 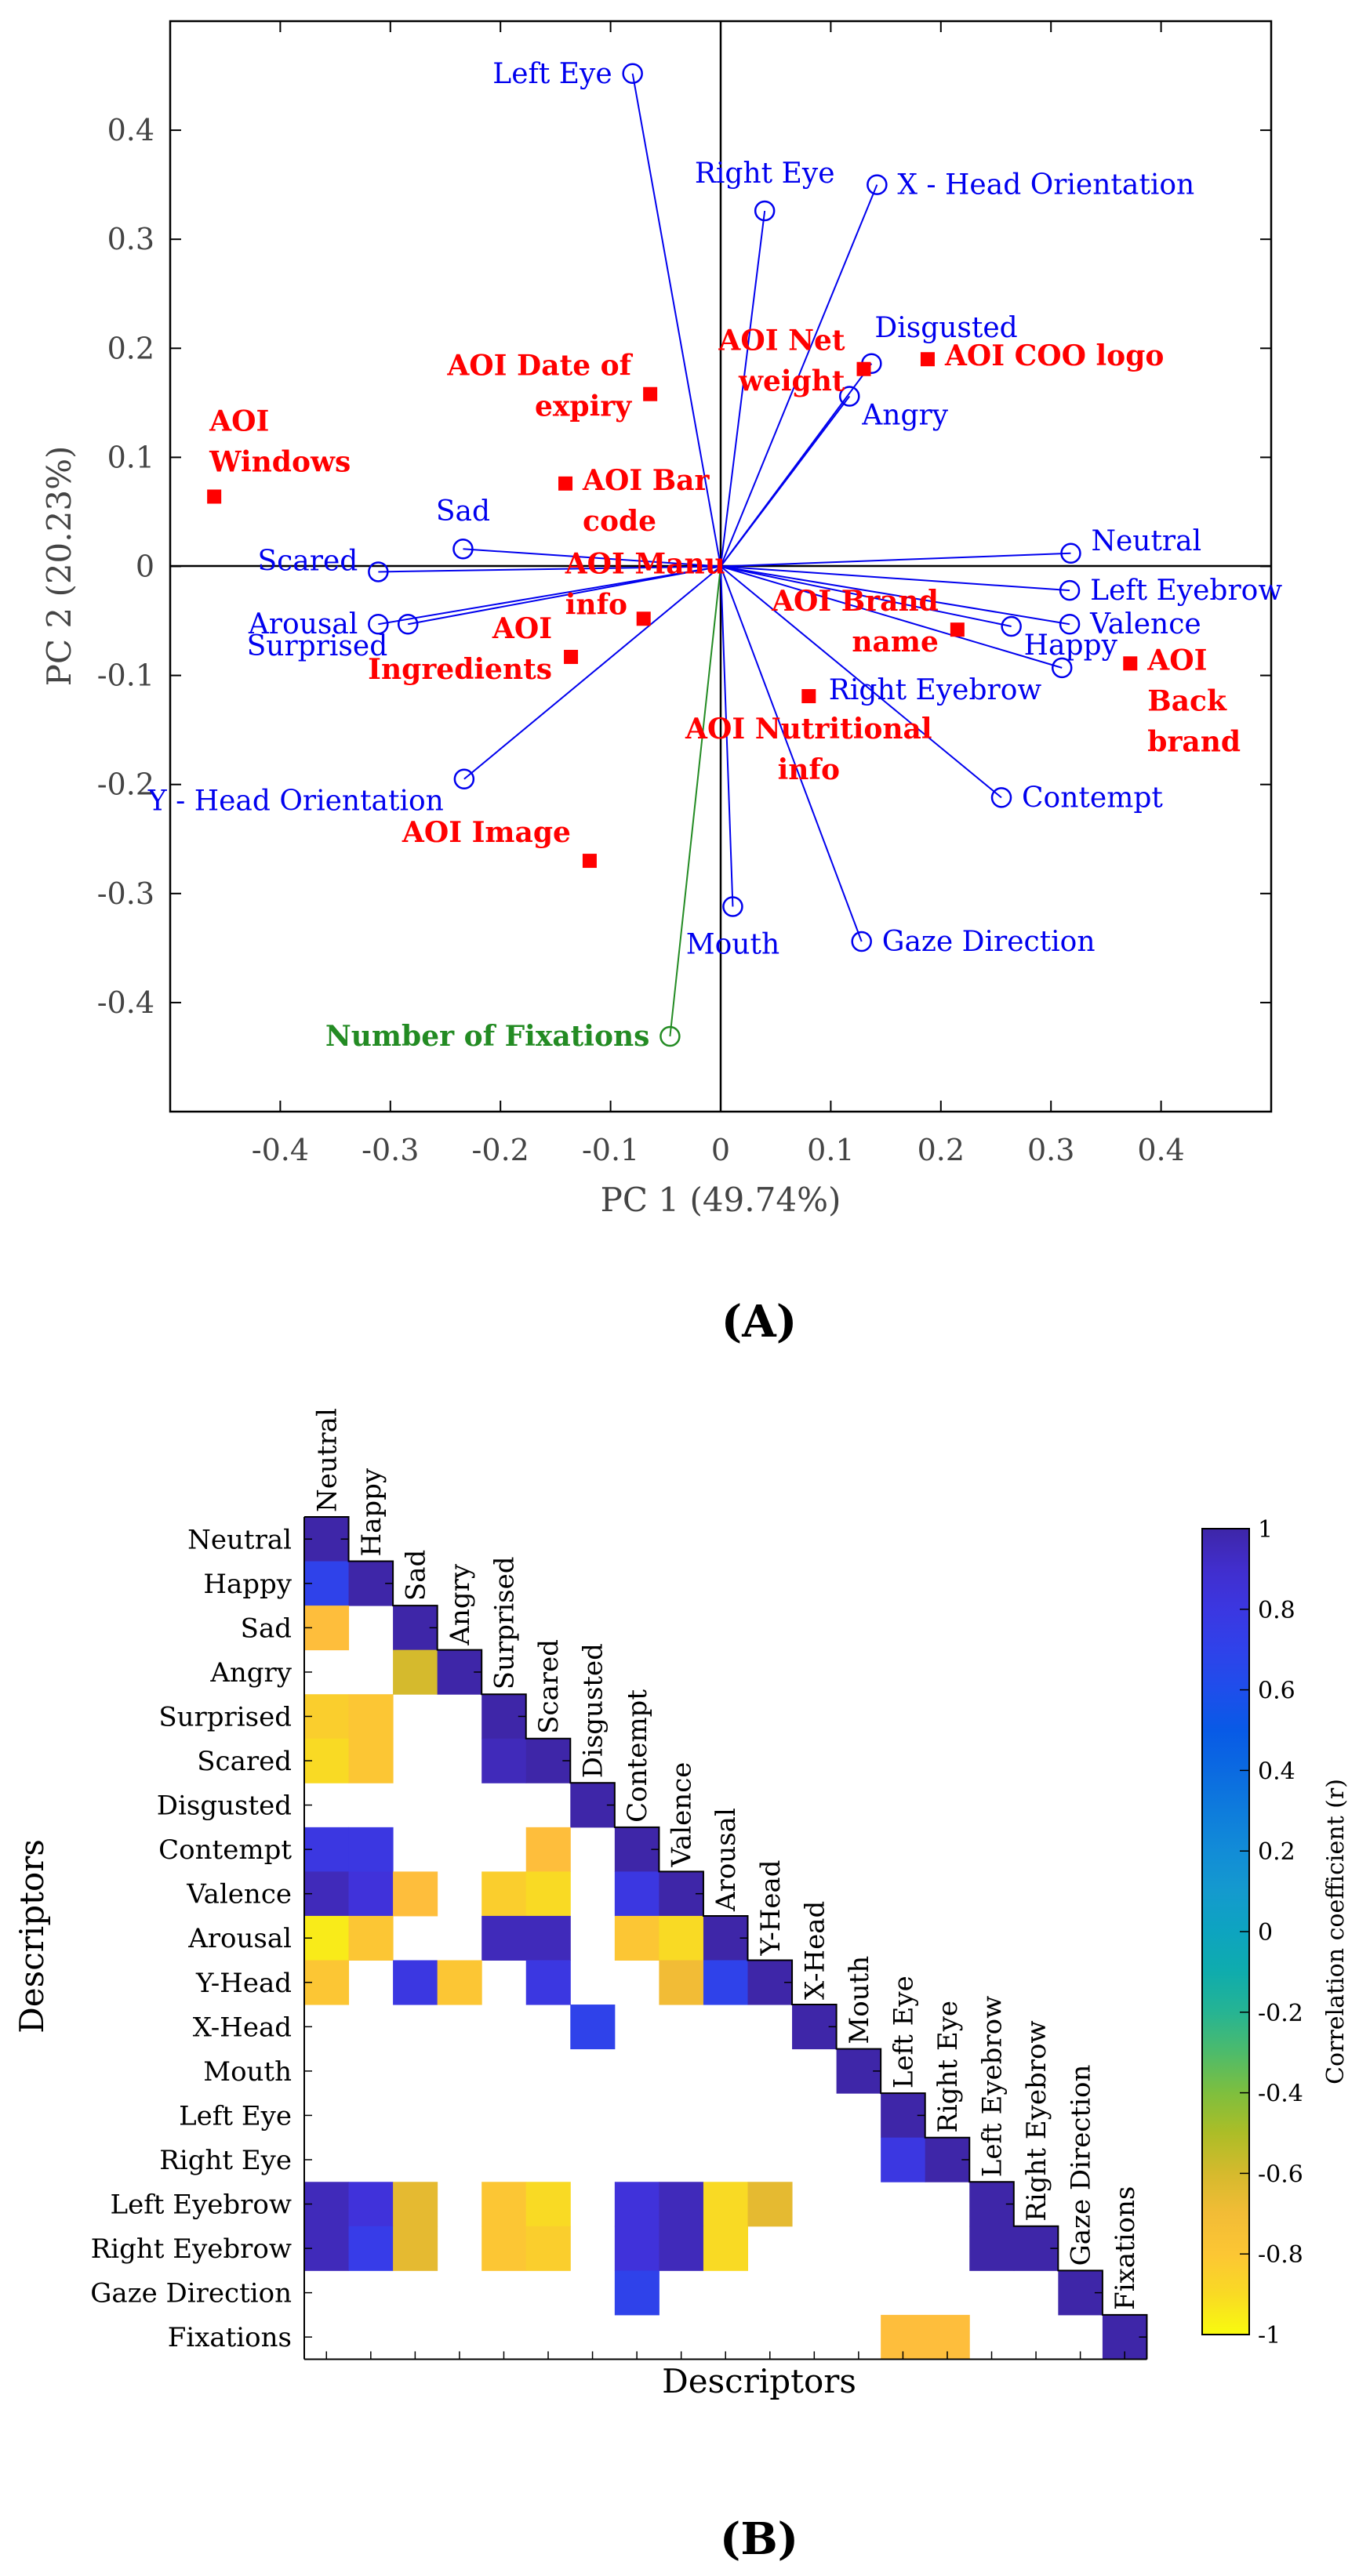 What do you see at coordinates (743, 389) in the screenshot?
I see `loading-vector-right-eye` at bounding box center [743, 389].